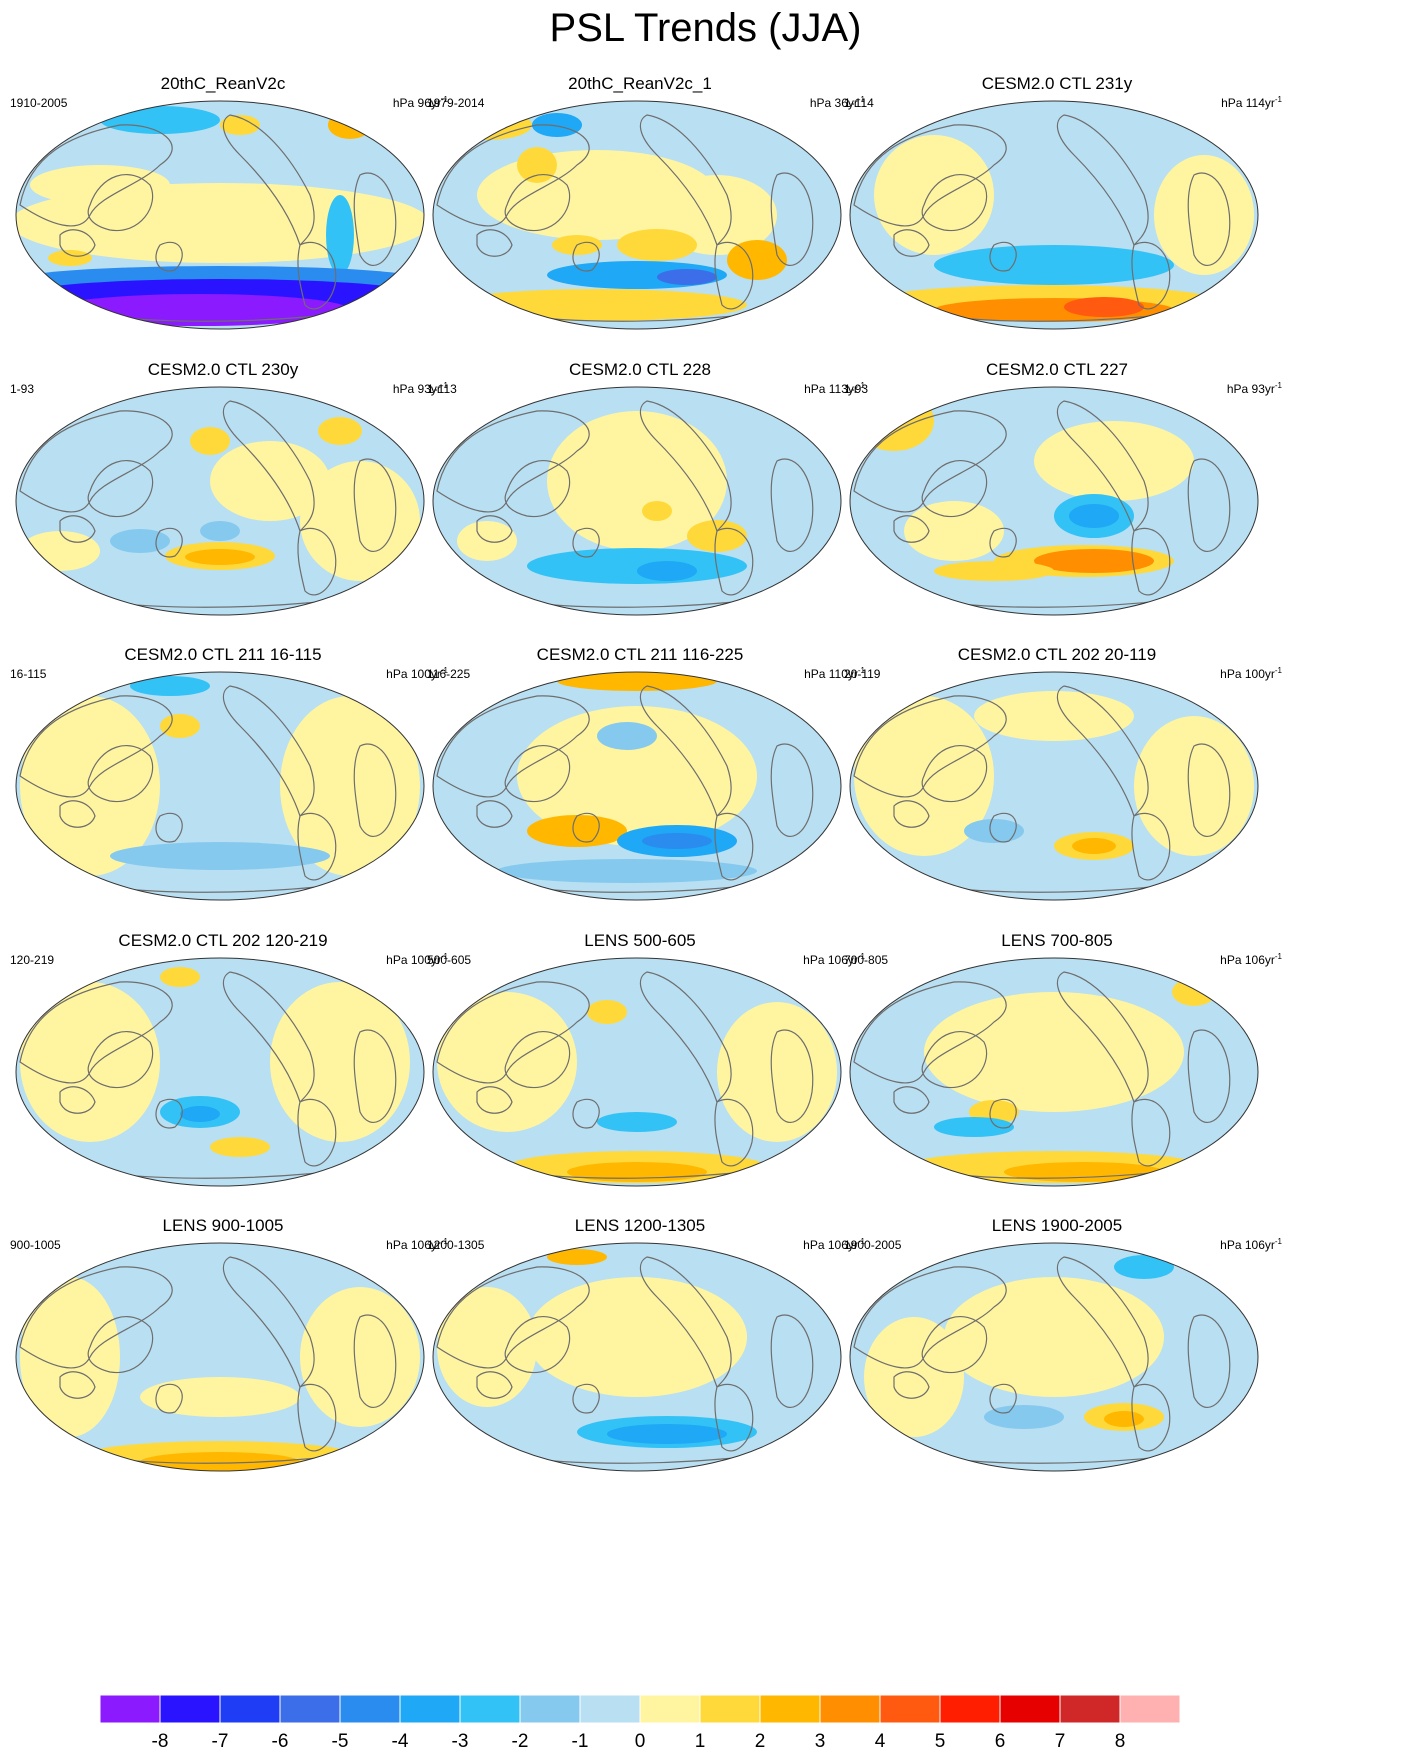 The height and width of the screenshot is (1756, 1411). I want to click on panel-units: hPa 113yr-1, so click(834, 387).